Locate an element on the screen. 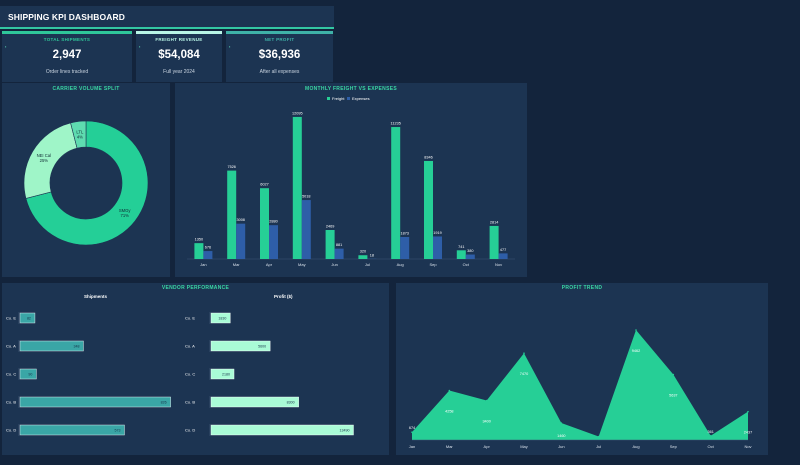 The width and height of the screenshot is (800, 465). chart-title: PROFIT TREND is located at coordinates (582, 288).